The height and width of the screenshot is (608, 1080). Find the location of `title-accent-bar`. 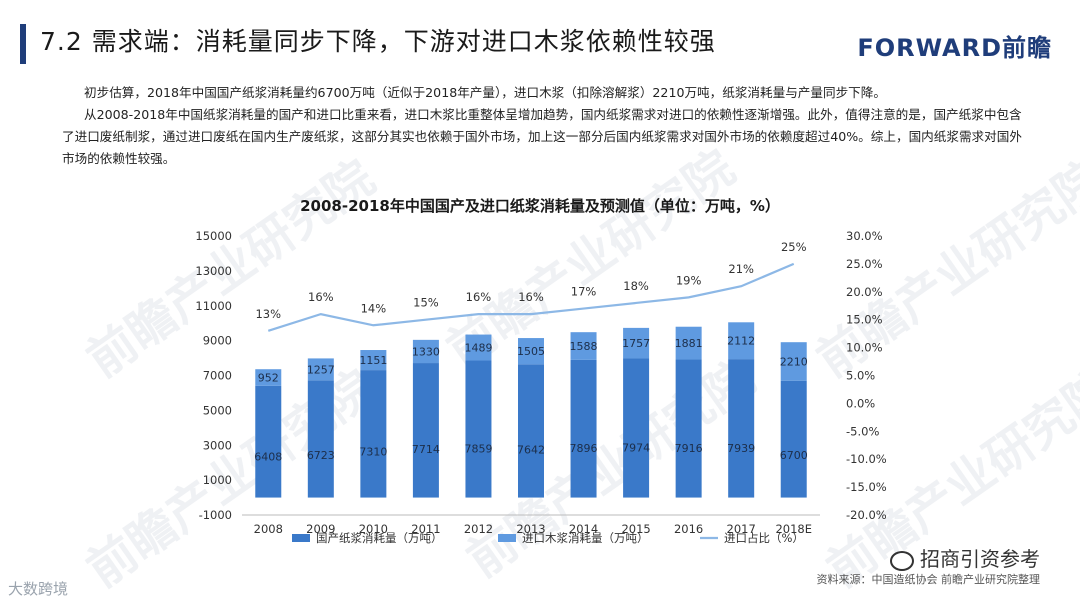

title-accent-bar is located at coordinates (23, 44).